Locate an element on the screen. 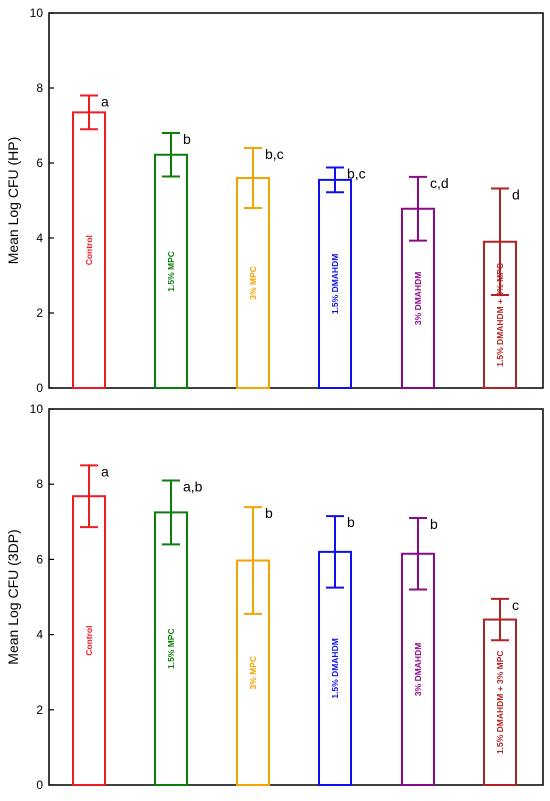  y-axis-label: Mean Log CFU (HP) is located at coordinates (13, 201).